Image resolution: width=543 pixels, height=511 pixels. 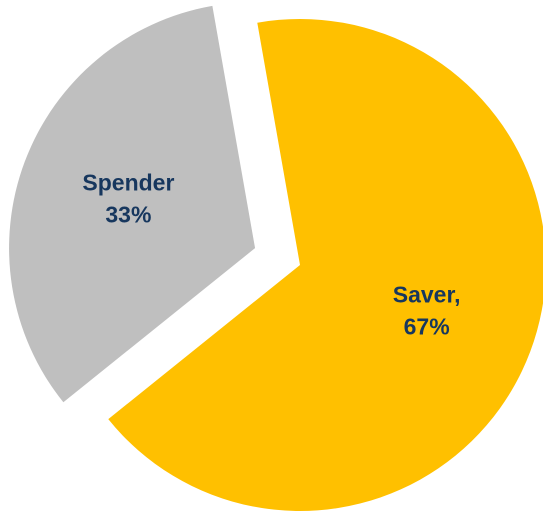 I want to click on slice-category-label: Spender, so click(x=128, y=183).